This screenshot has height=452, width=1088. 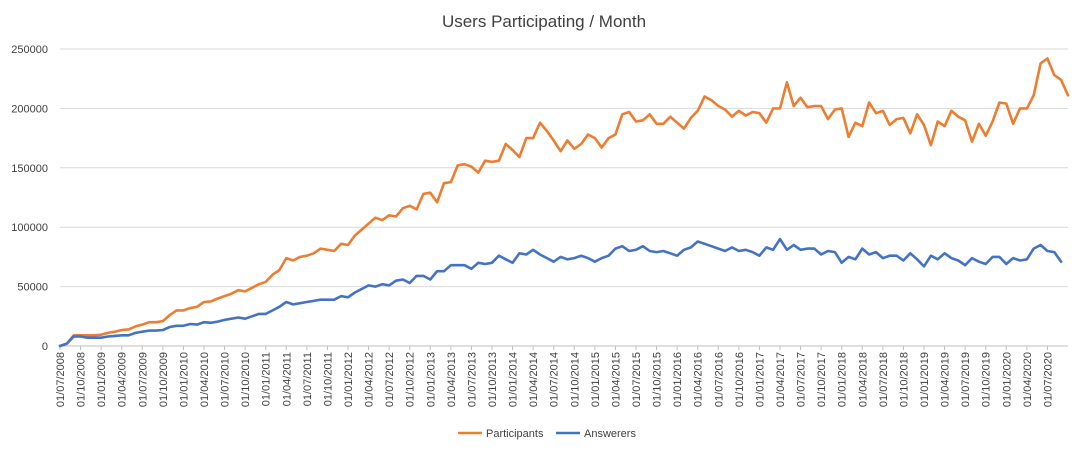 What do you see at coordinates (610, 434) in the screenshot?
I see `legend-label-answerers: Answerers` at bounding box center [610, 434].